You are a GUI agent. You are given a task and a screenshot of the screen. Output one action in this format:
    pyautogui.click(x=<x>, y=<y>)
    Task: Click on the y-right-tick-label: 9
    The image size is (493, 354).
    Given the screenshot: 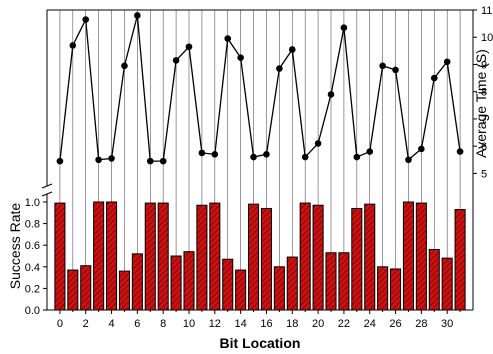 What is the action you would take?
    pyautogui.click(x=484, y=65)
    